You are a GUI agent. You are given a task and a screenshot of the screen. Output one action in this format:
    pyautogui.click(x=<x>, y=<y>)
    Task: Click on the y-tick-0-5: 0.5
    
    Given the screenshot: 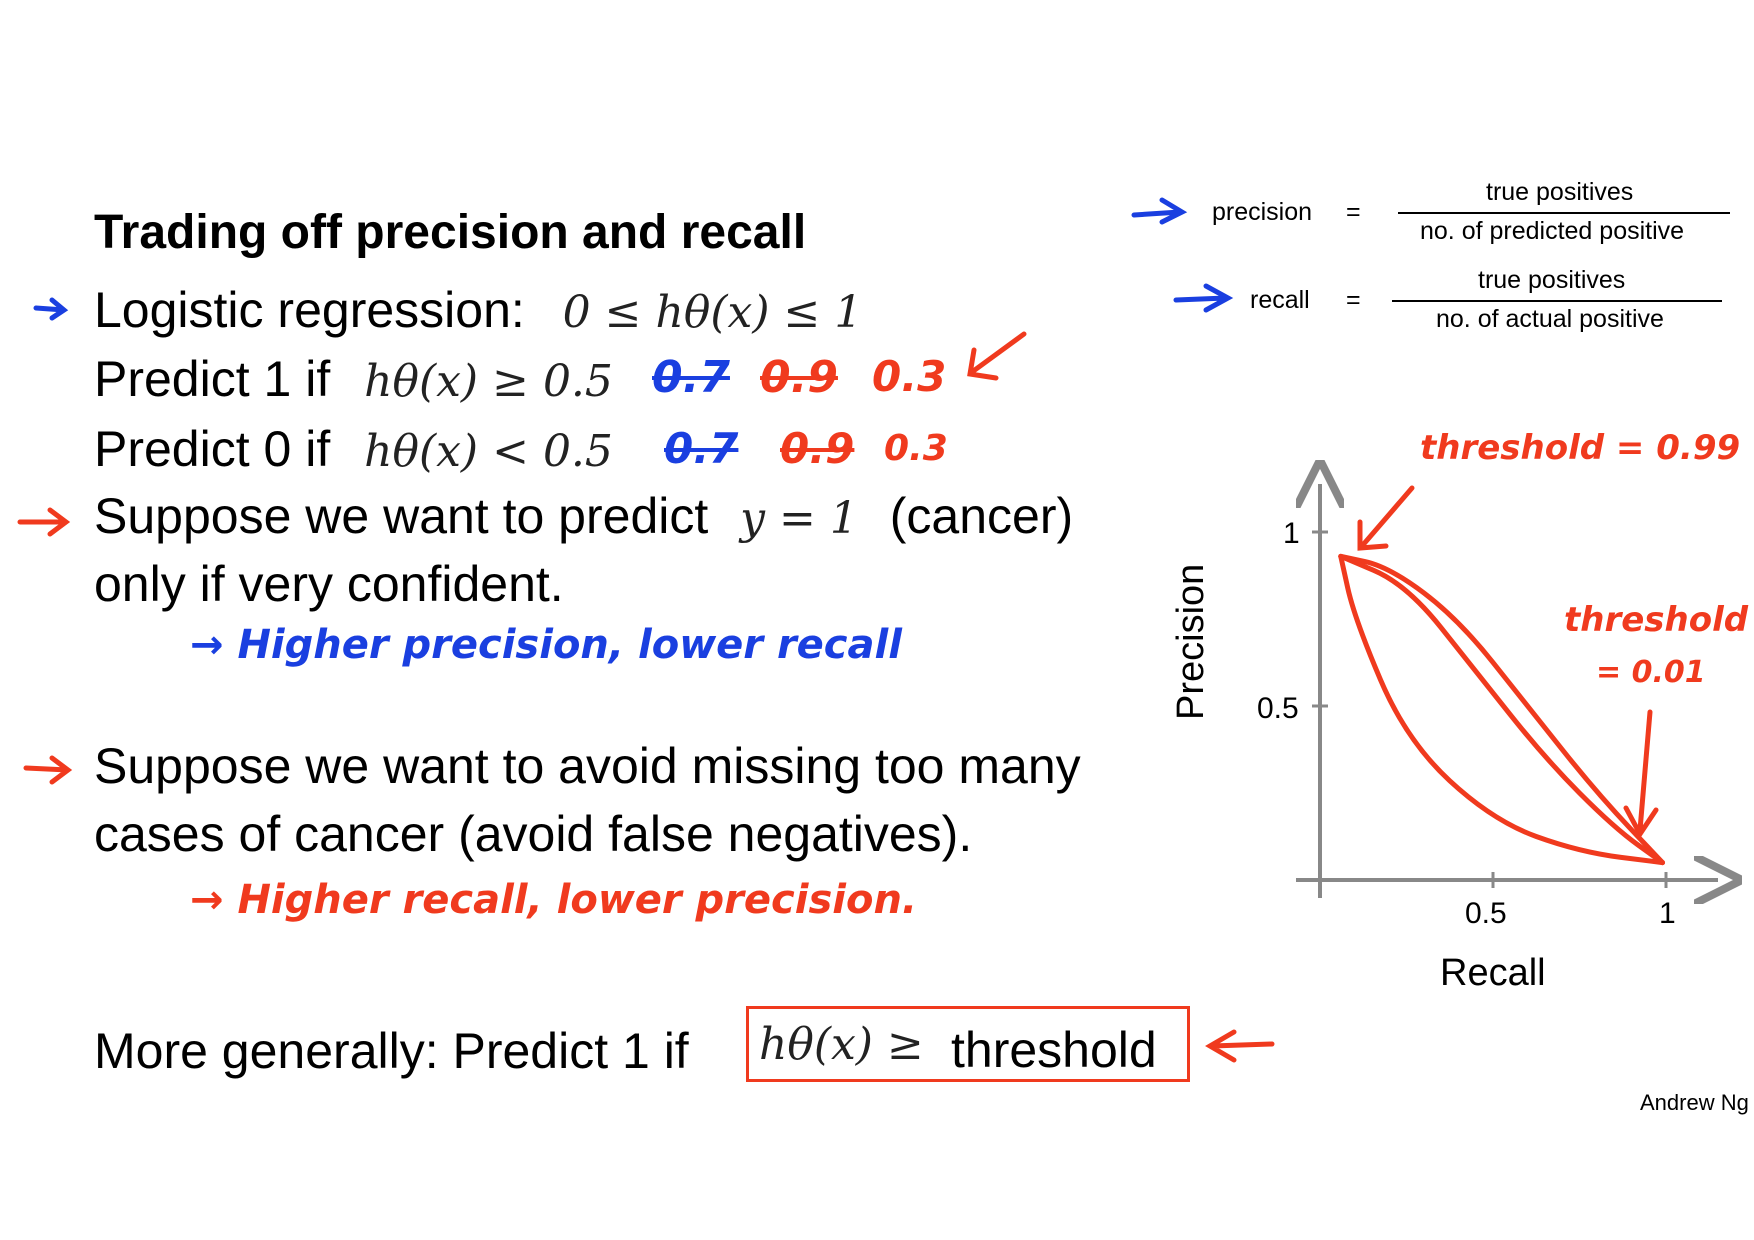 What is the action you would take?
    pyautogui.click(x=1278, y=708)
    